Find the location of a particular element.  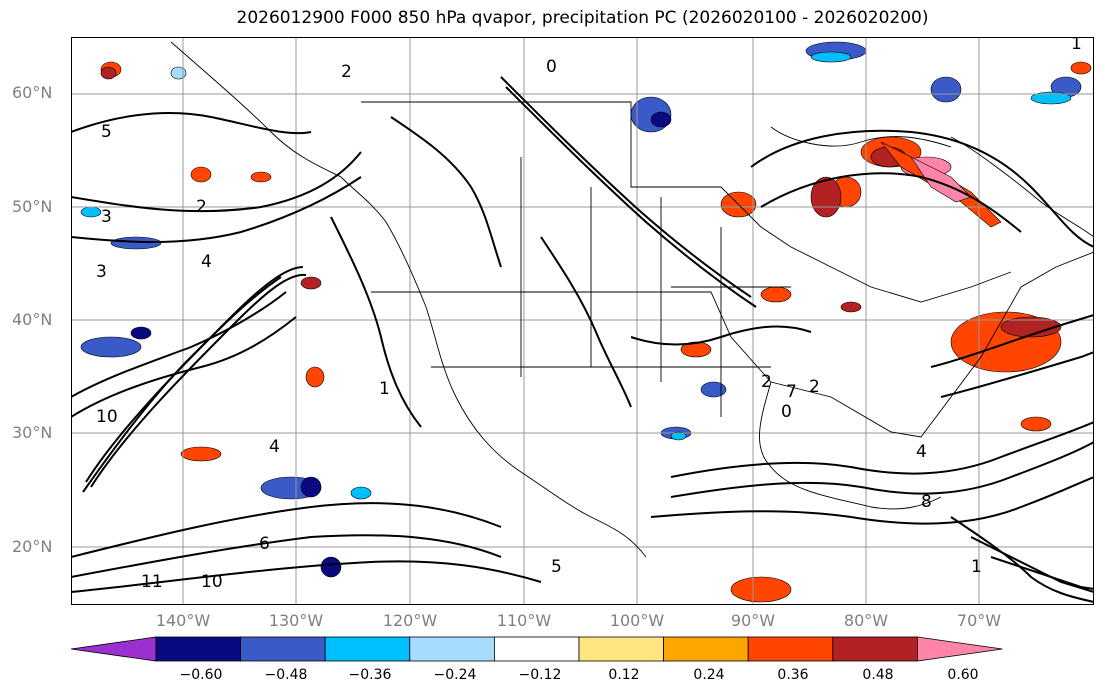

contour-label: 8 is located at coordinates (926, 502).